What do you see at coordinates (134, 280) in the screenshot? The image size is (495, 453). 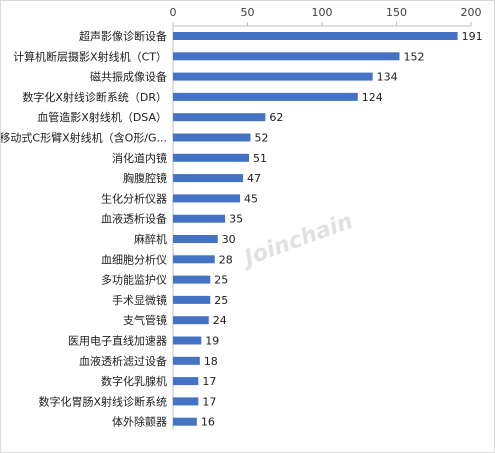 I see `category-label: 多功能监护仪` at bounding box center [134, 280].